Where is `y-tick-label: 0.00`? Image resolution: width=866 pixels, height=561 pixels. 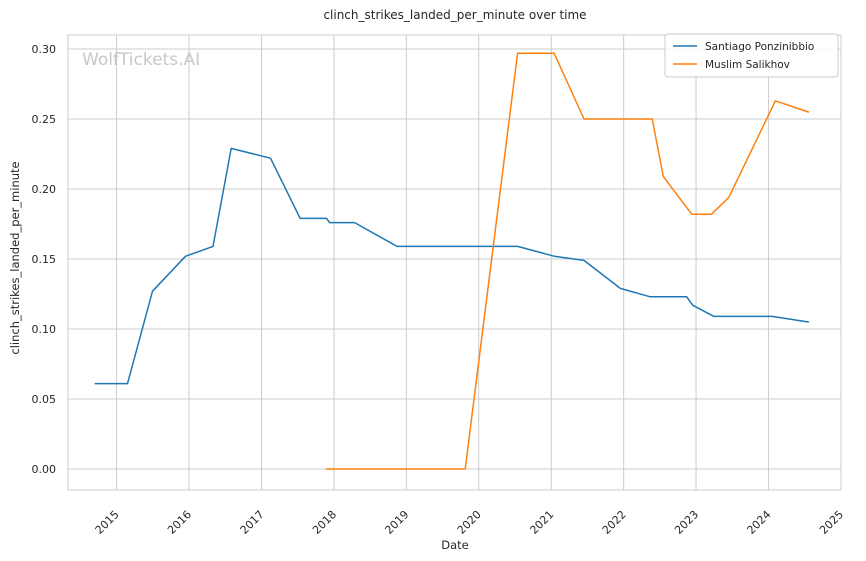 y-tick-label: 0.00 is located at coordinates (44, 469).